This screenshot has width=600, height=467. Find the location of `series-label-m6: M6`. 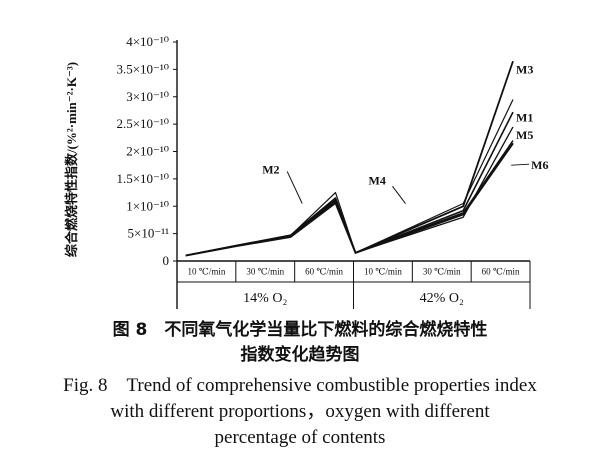

series-label-m6: M6 is located at coordinates (539, 165).